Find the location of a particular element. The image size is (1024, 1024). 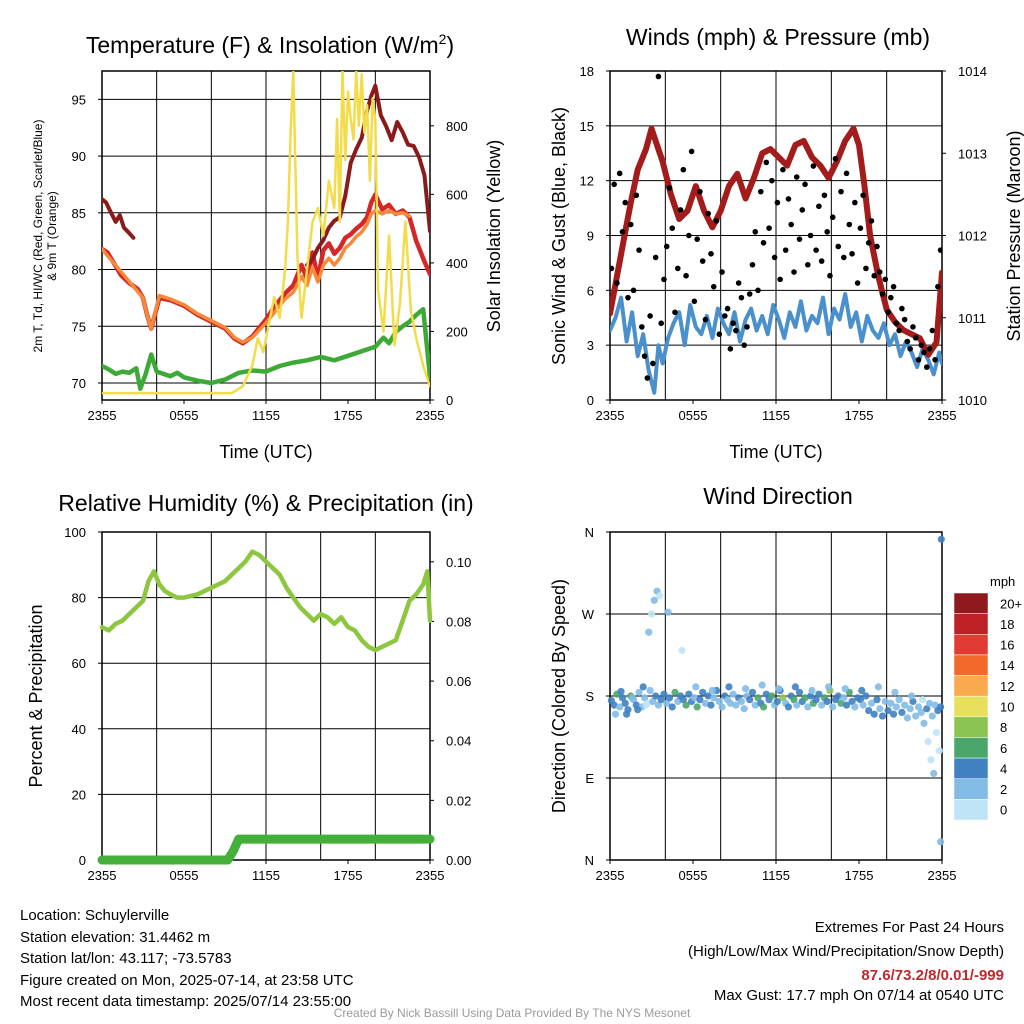

legend-label: 8 is located at coordinates (1003, 727).